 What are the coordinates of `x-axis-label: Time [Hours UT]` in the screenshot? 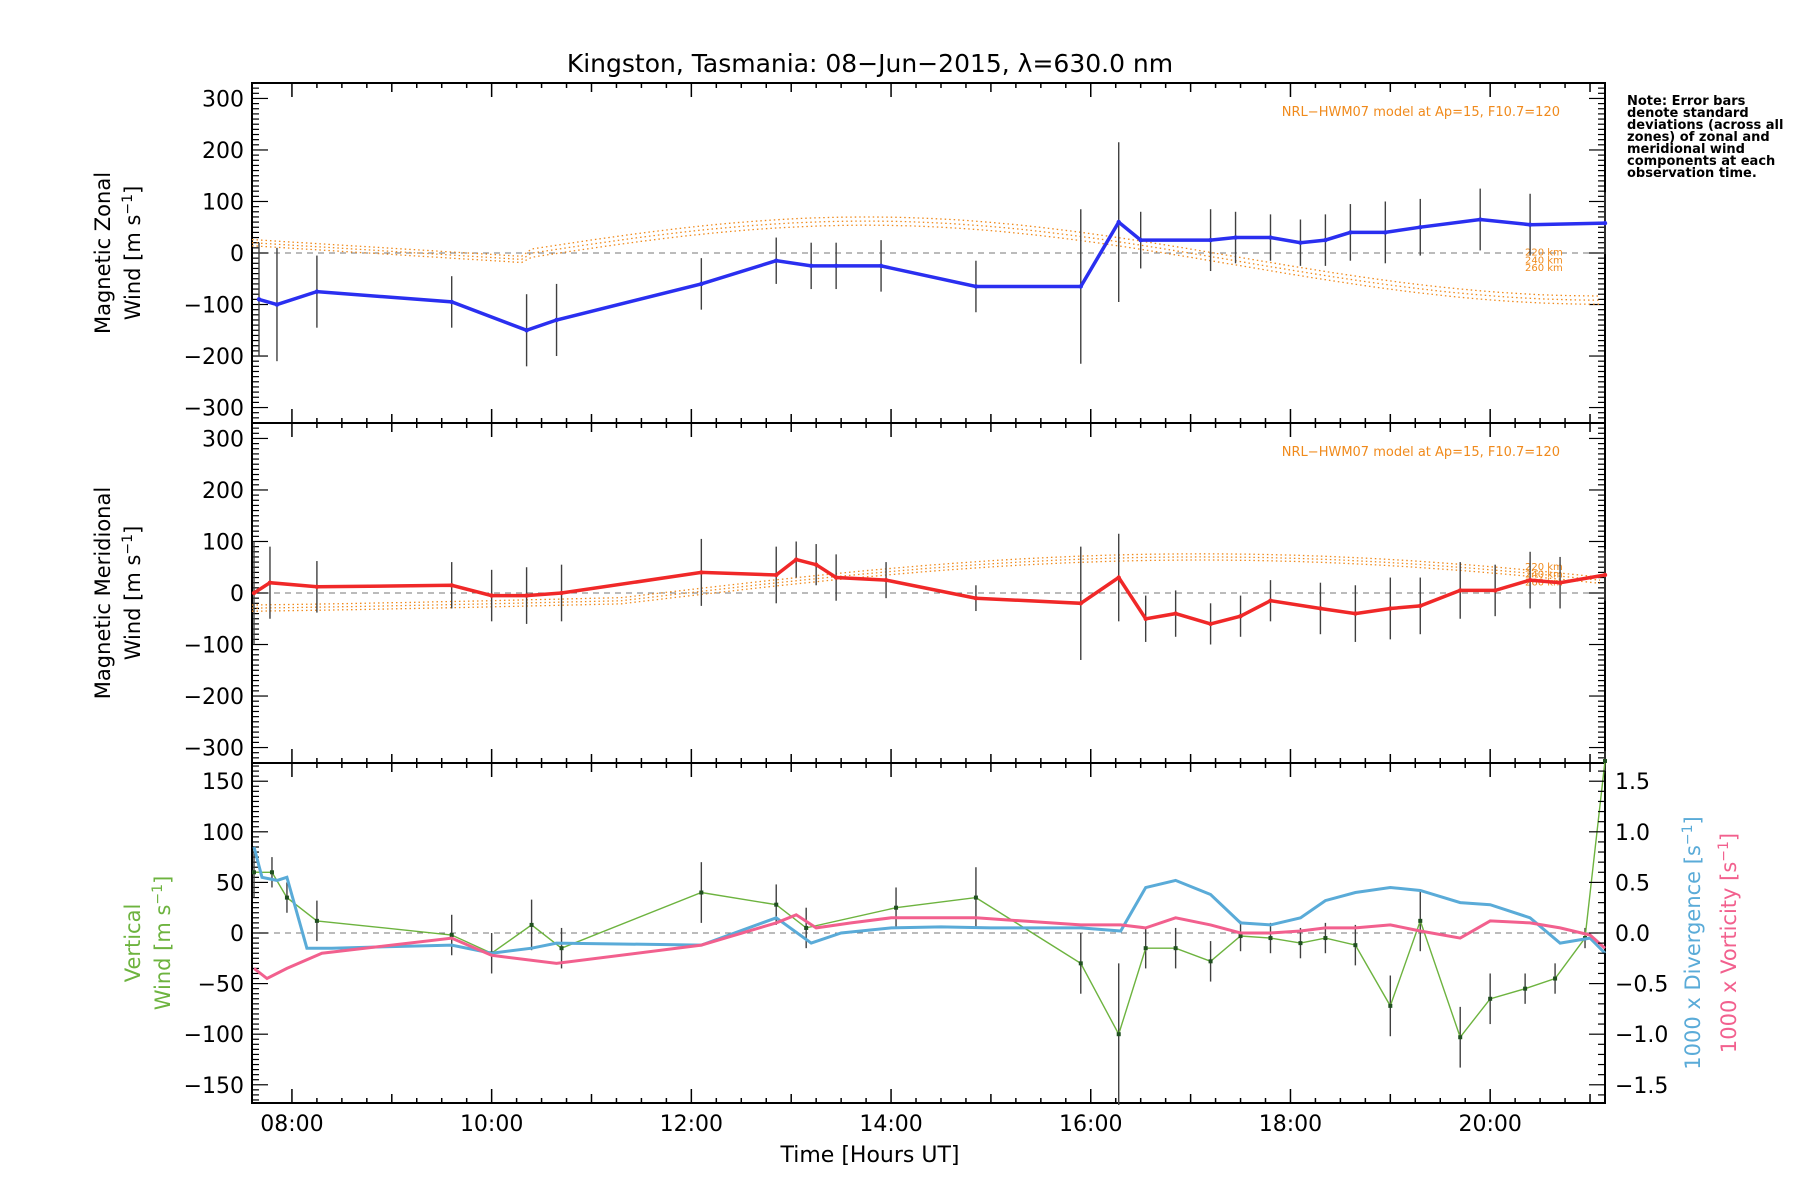 It's located at (870, 1155).